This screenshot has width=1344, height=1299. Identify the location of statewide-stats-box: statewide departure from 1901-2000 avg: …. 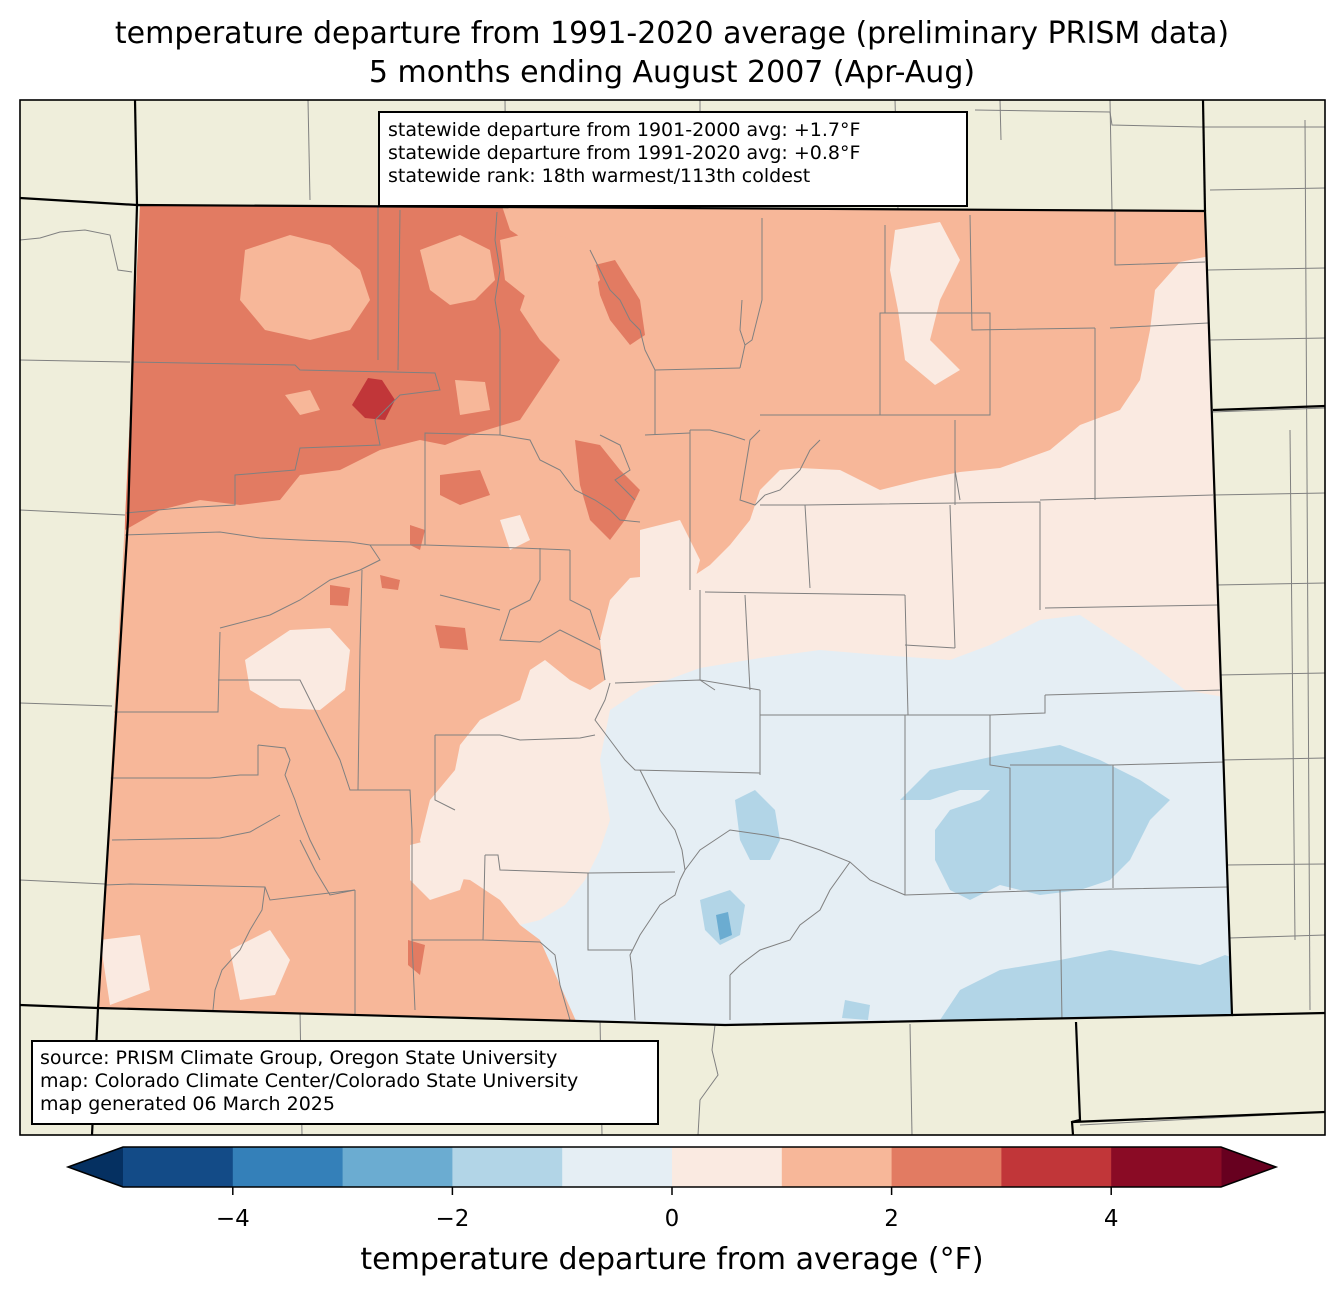
(673, 159).